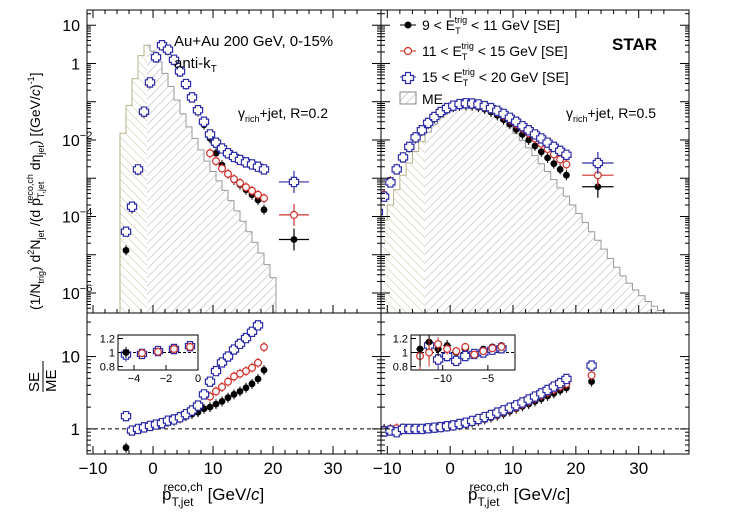  I want to click on svg-text: SE, so click(34, 382).